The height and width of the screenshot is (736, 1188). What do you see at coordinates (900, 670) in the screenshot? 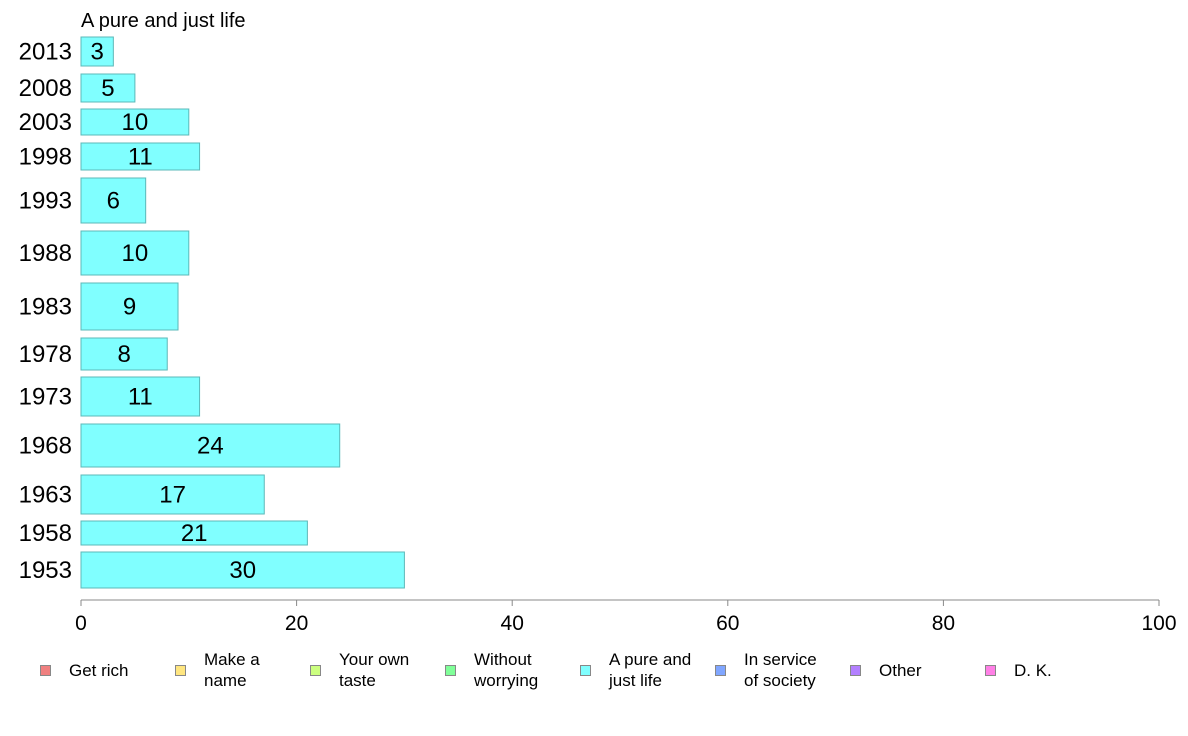
I see `legend-label: Other` at bounding box center [900, 670].